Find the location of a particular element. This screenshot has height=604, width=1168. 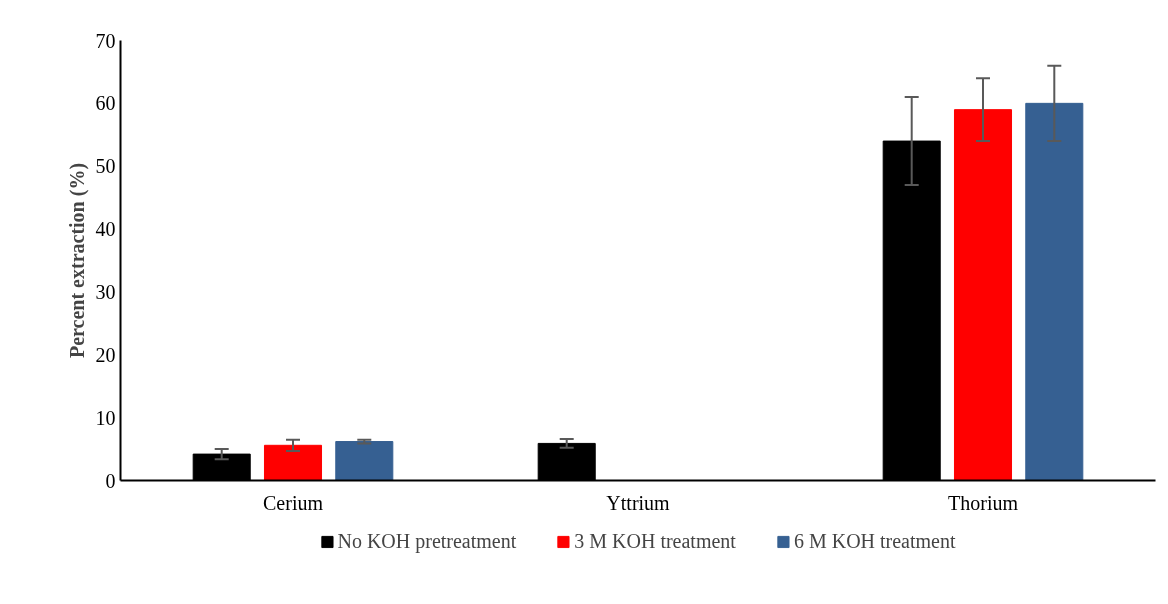

legend-label: 3 M KOH treatment is located at coordinates (655, 541).